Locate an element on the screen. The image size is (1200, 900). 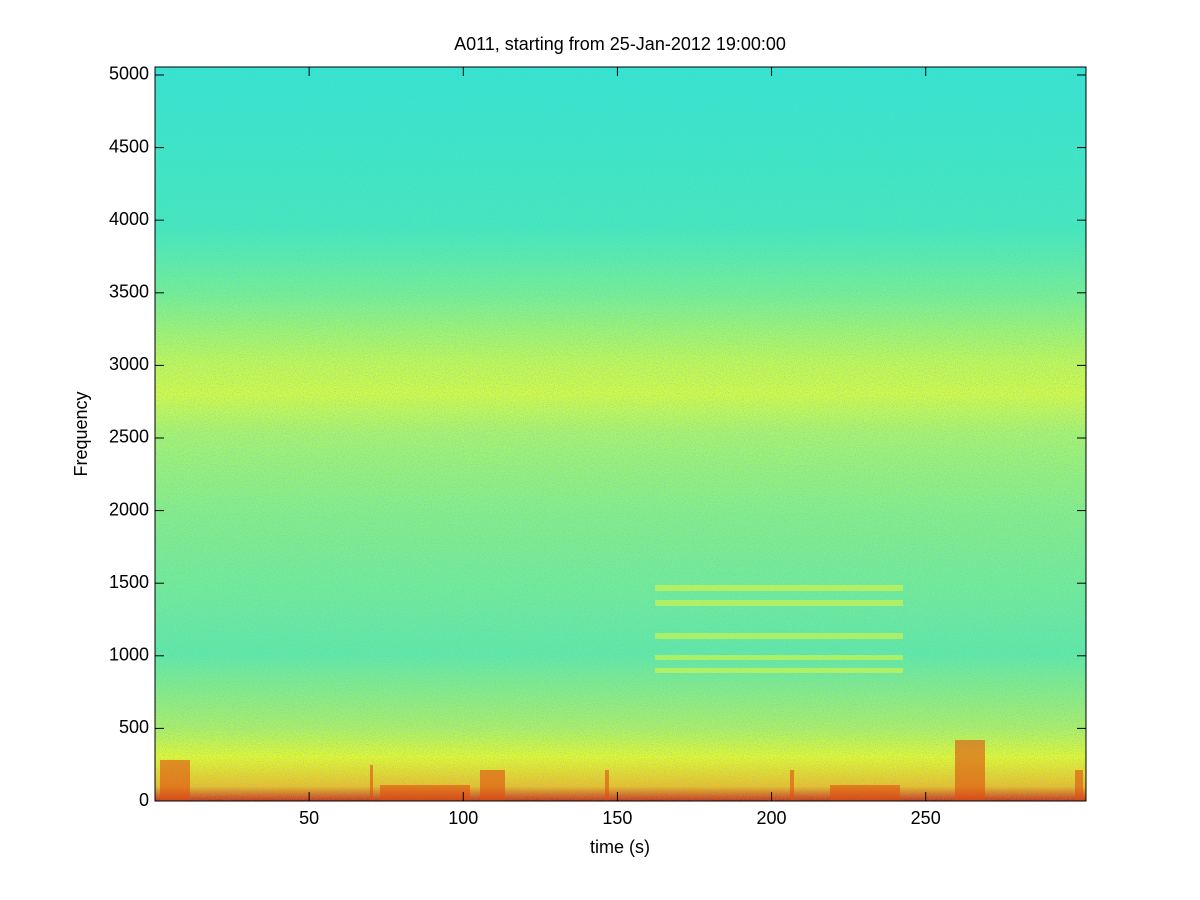
y-tick-label: 4500 is located at coordinates (129, 146).